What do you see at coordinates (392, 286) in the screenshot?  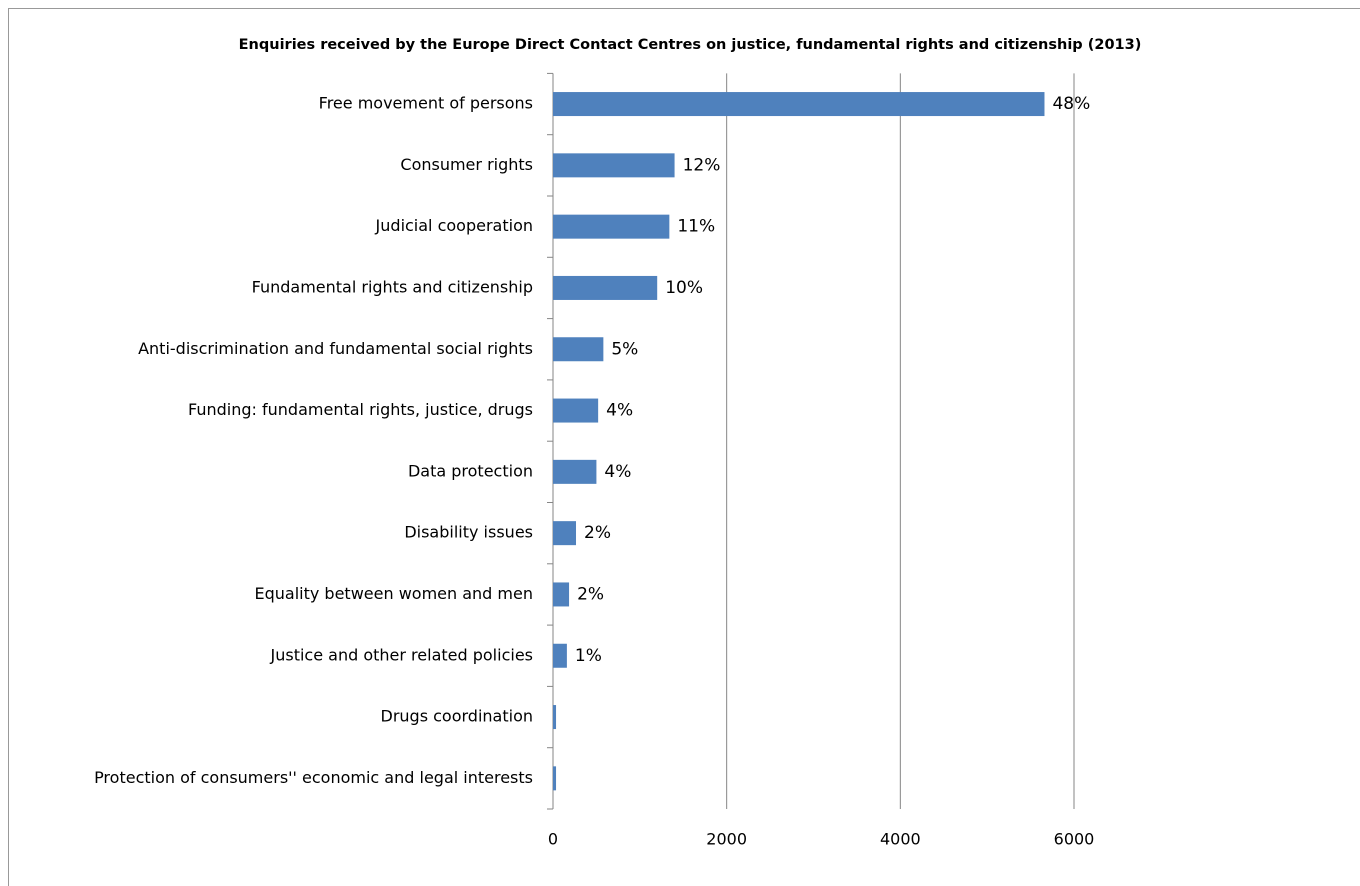 I see `y-tick-label: Fundamental rights and citizenship` at bounding box center [392, 286].